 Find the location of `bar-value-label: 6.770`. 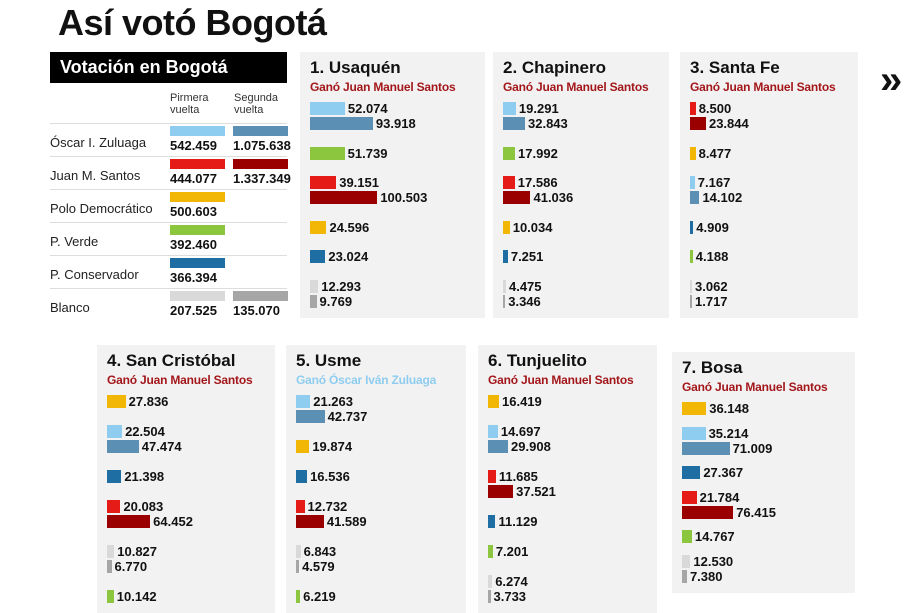

bar-value-label: 6.770 is located at coordinates (131, 566).